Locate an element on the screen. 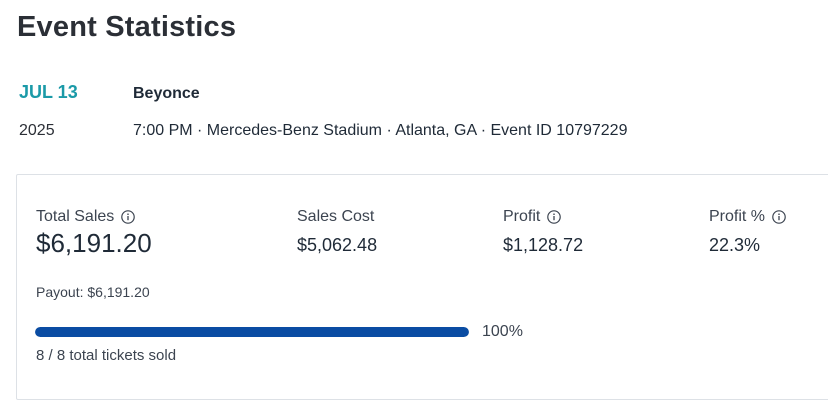 This screenshot has height=419, width=828. stat-label: Profit % is located at coordinates (737, 216).